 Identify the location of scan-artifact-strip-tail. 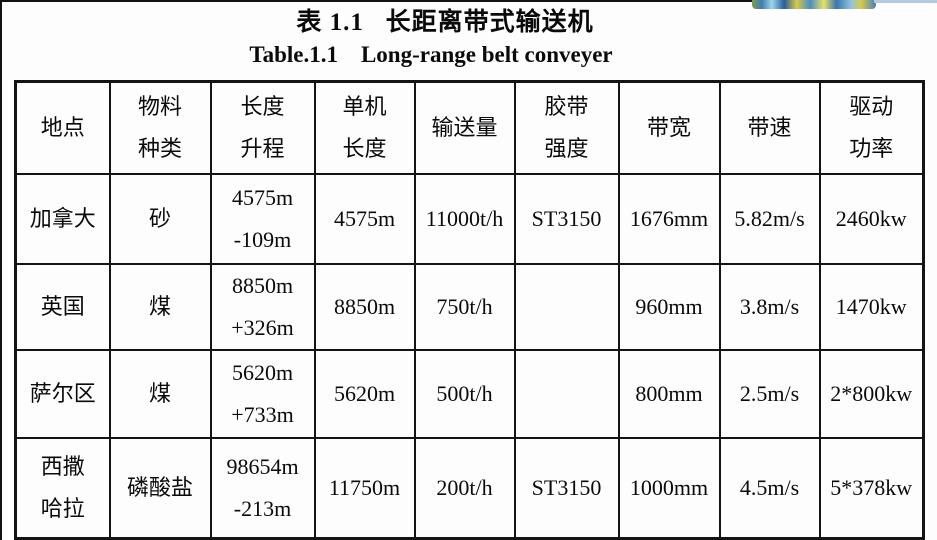
(905, 1).